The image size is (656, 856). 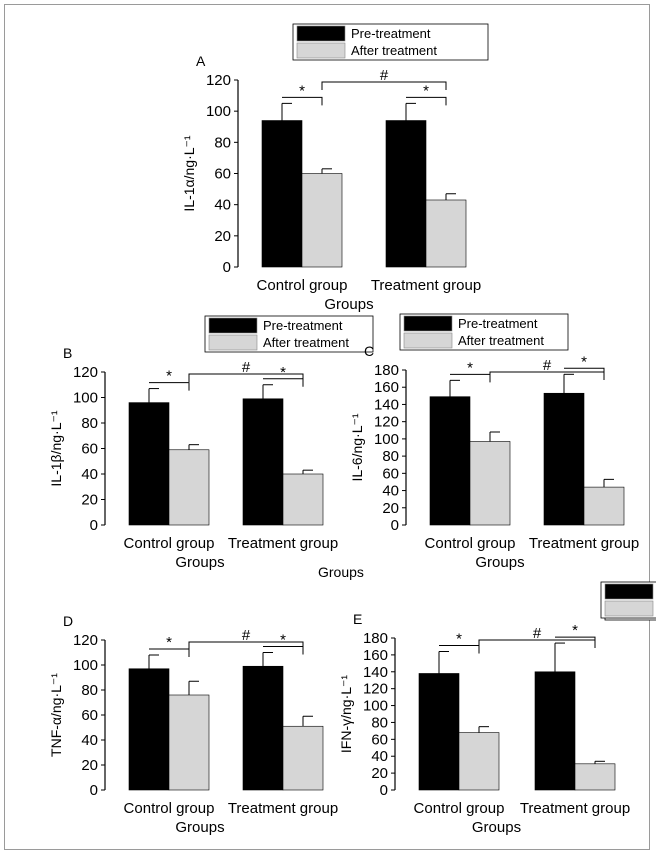 What do you see at coordinates (67, 353) in the screenshot?
I see `panel-letter: B` at bounding box center [67, 353].